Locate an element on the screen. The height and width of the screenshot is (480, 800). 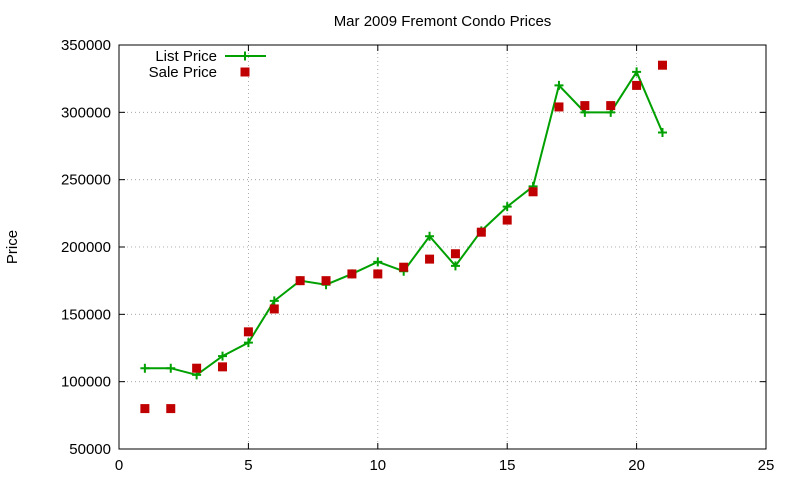
y-tick-label: 100000 is located at coordinates (86, 382).